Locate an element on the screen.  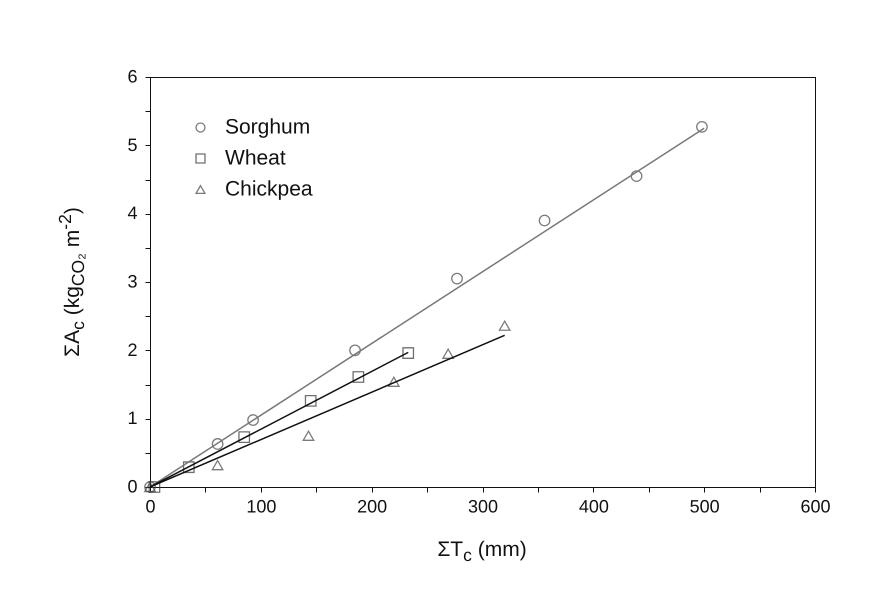
x-axis-title: ΣT$_{c}$ (mm) is located at coordinates (482, 552).